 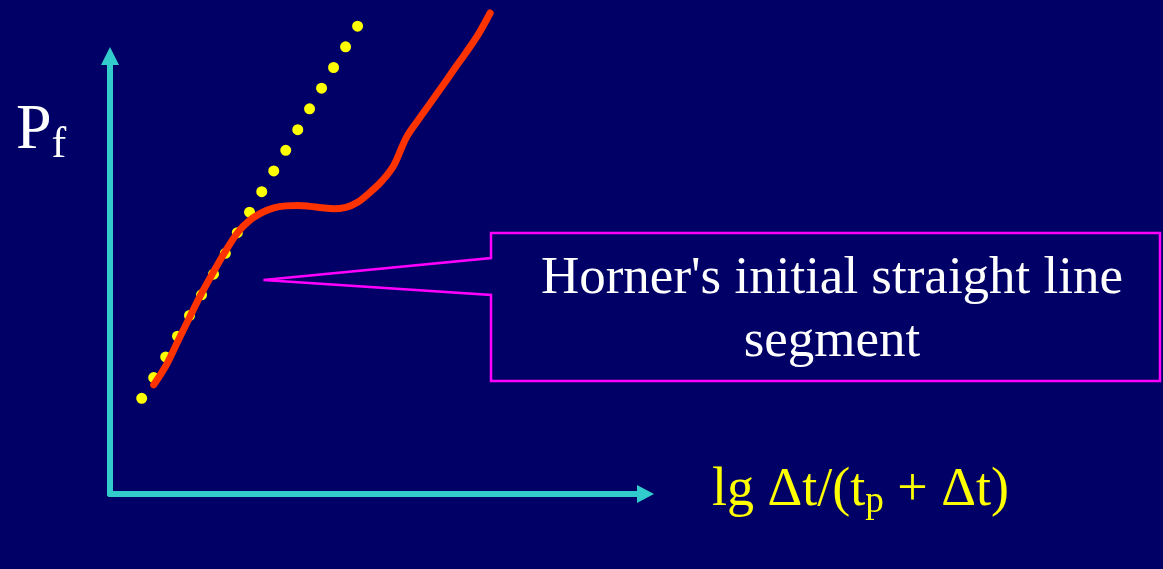 I want to click on y-axis-title: P$_{f}$, so click(x=41, y=129).